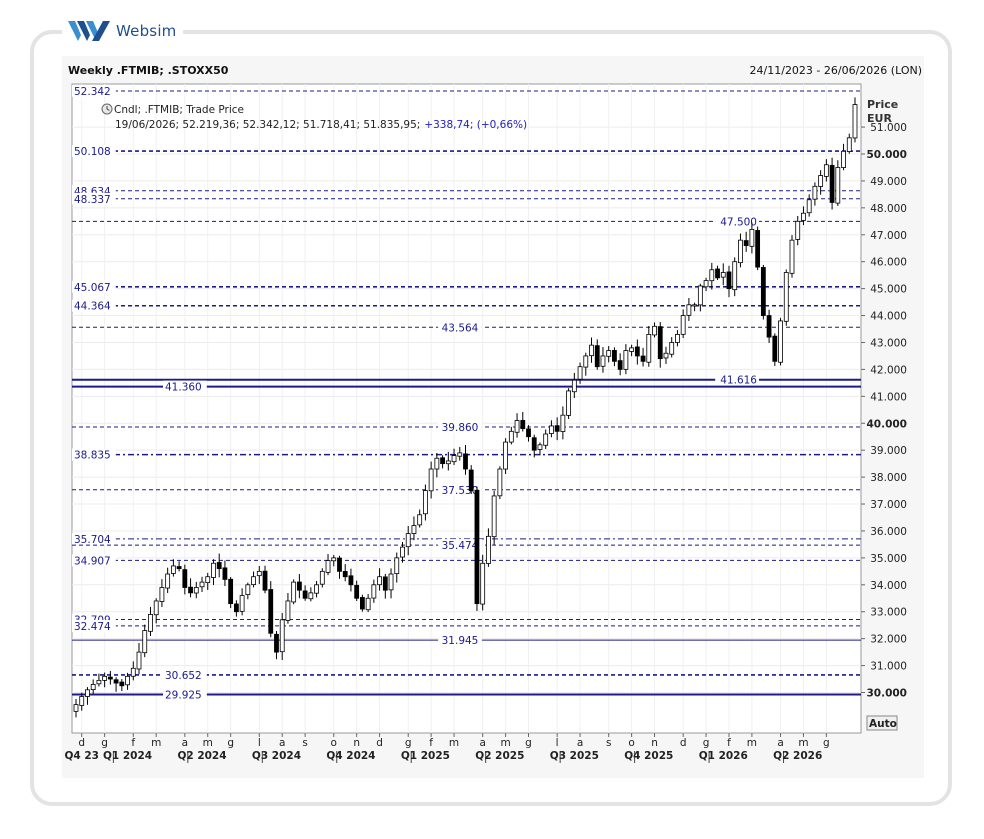 Image resolution: width=984 pixels, height=839 pixels. I want to click on auto-scale-button: Auto, so click(882, 723).